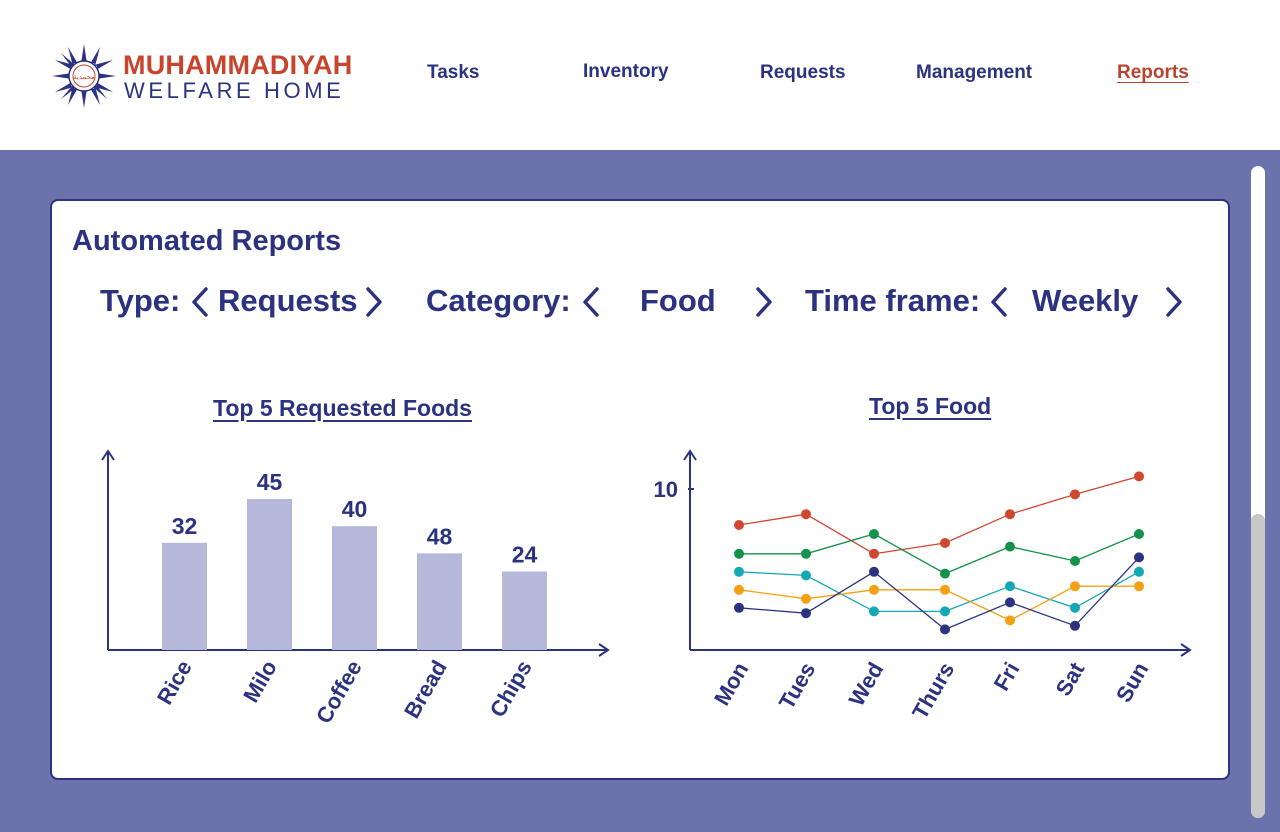 Image resolution: width=1280 pixels, height=832 pixels. I want to click on x-category-label: Sun, so click(1132, 682).